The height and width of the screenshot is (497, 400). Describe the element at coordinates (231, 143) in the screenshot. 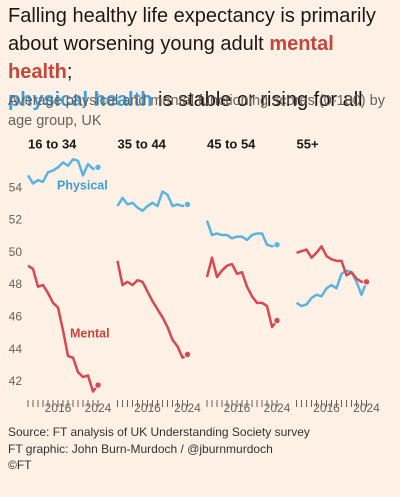

I see `panel-title: 45 to 54` at that location.